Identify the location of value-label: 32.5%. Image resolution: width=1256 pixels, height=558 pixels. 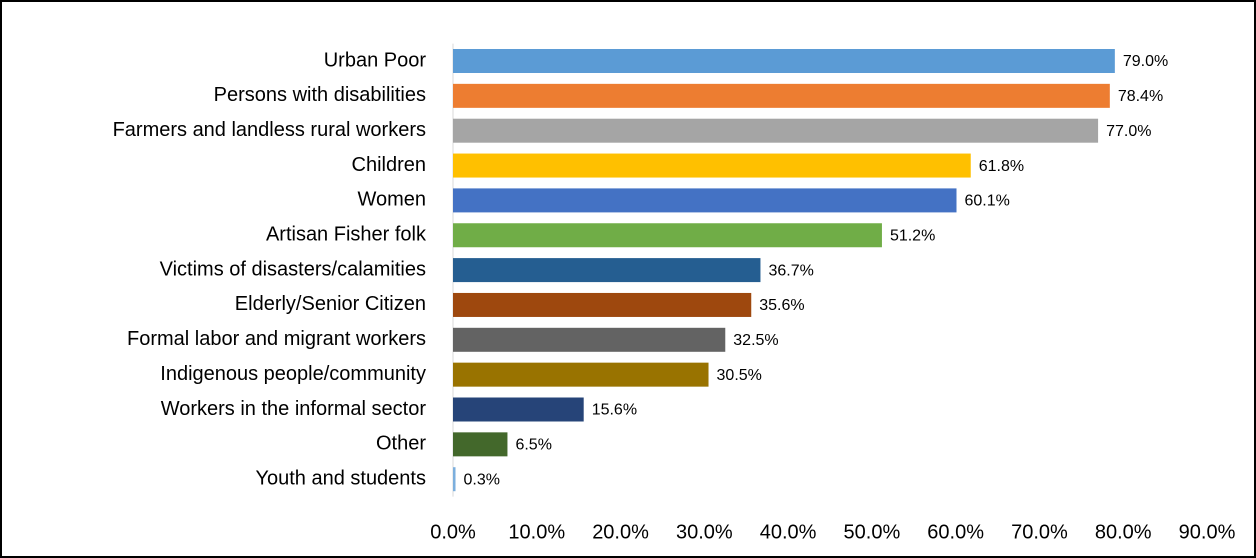
(755, 340).